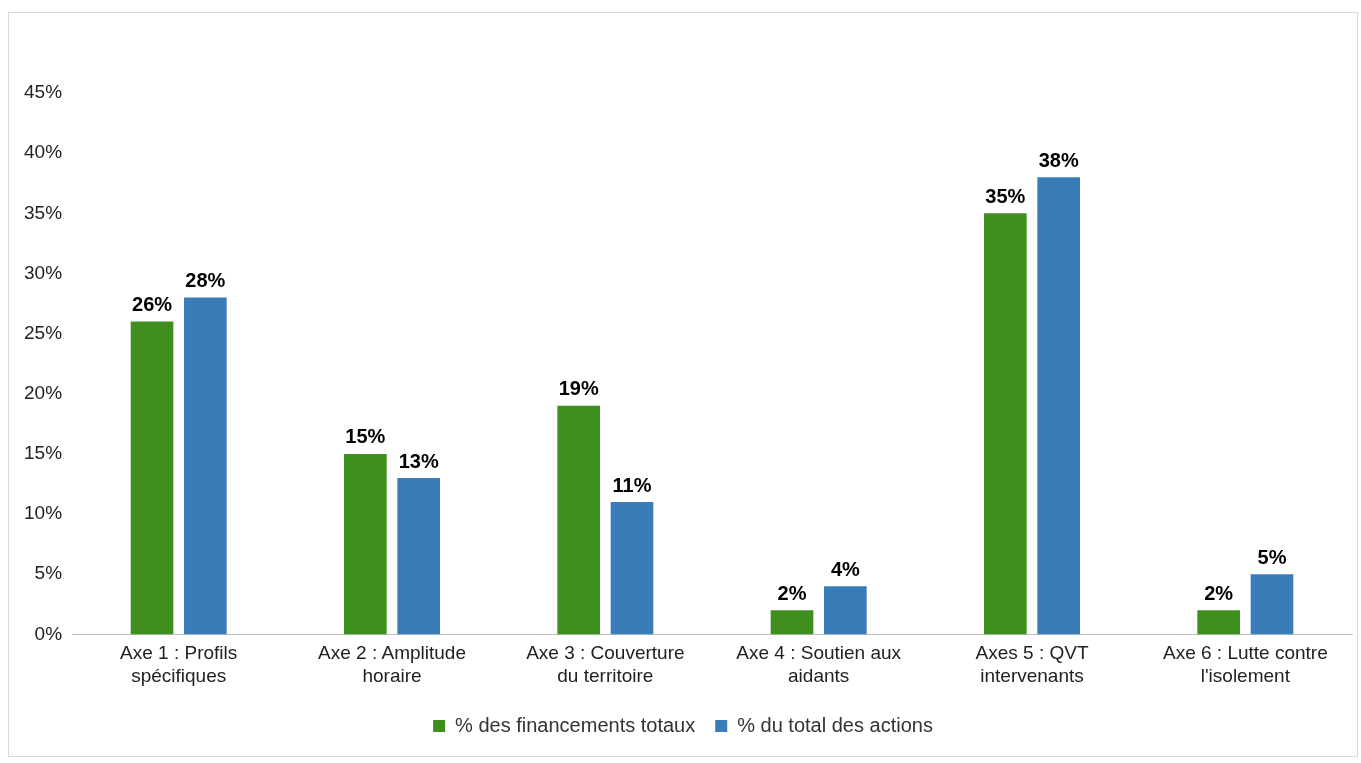 The width and height of the screenshot is (1361, 763). What do you see at coordinates (632, 484) in the screenshot?
I see `data-label: 11%` at bounding box center [632, 484].